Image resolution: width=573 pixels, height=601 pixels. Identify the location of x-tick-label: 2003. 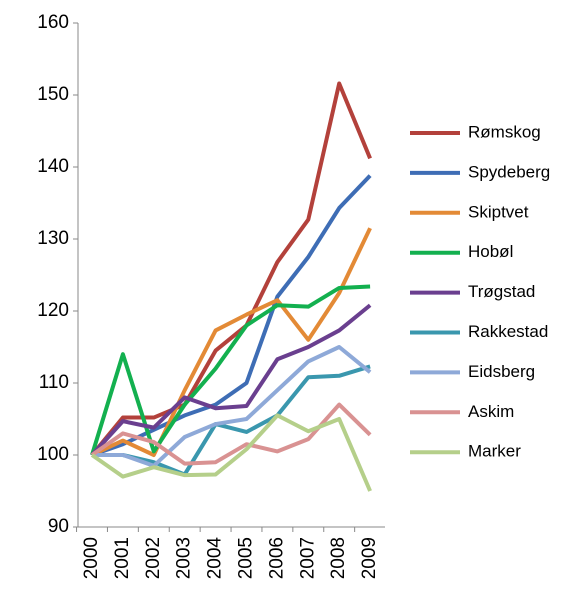
(184, 558).